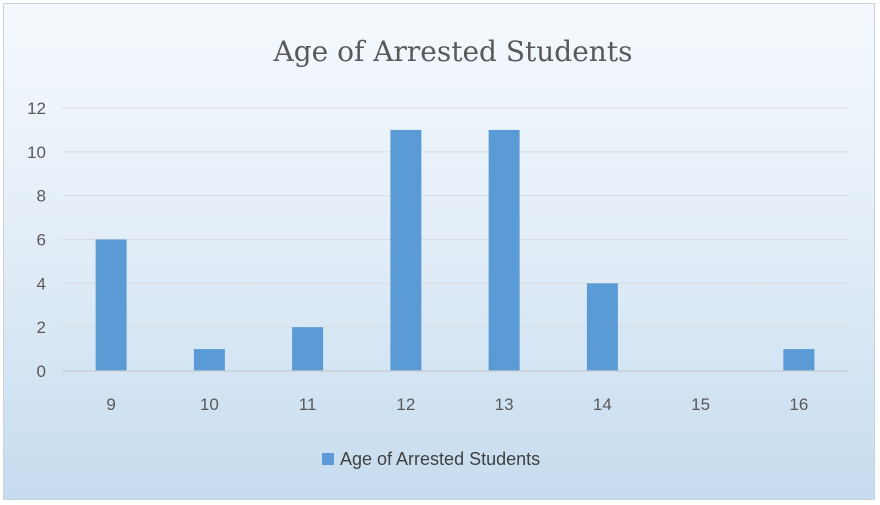  Describe the element at coordinates (41, 240) in the screenshot. I see `y-tick-label: 6` at that location.